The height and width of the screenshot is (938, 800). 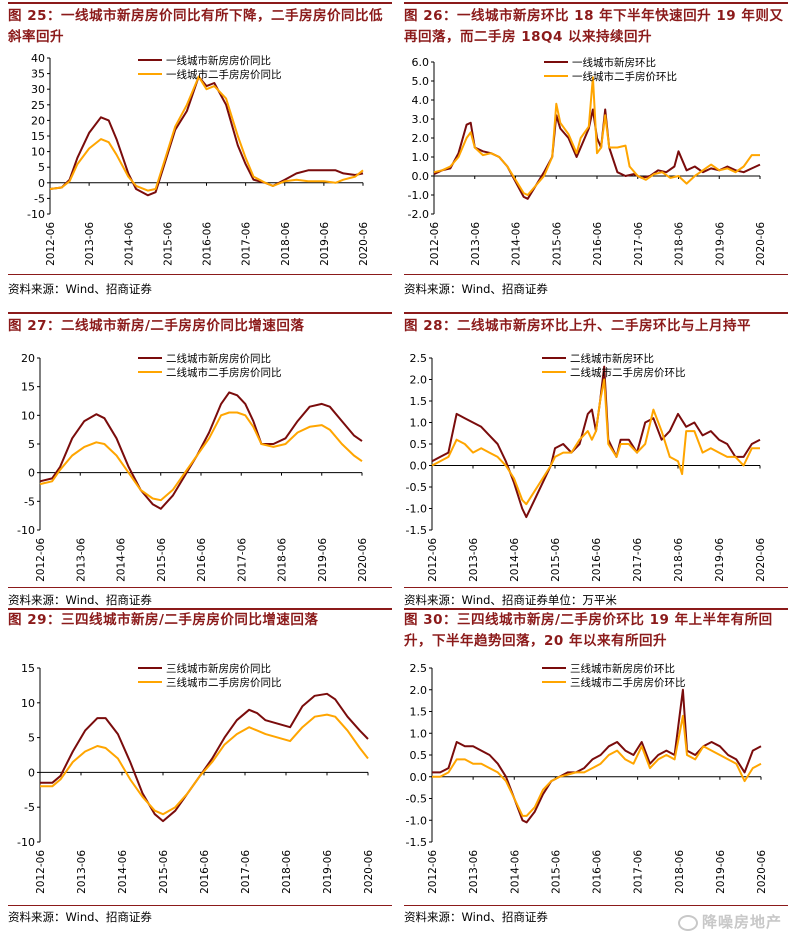 What do you see at coordinates (622, 668) in the screenshot?
I see `legend-label: 三线城市新房房价环比` at bounding box center [622, 668].